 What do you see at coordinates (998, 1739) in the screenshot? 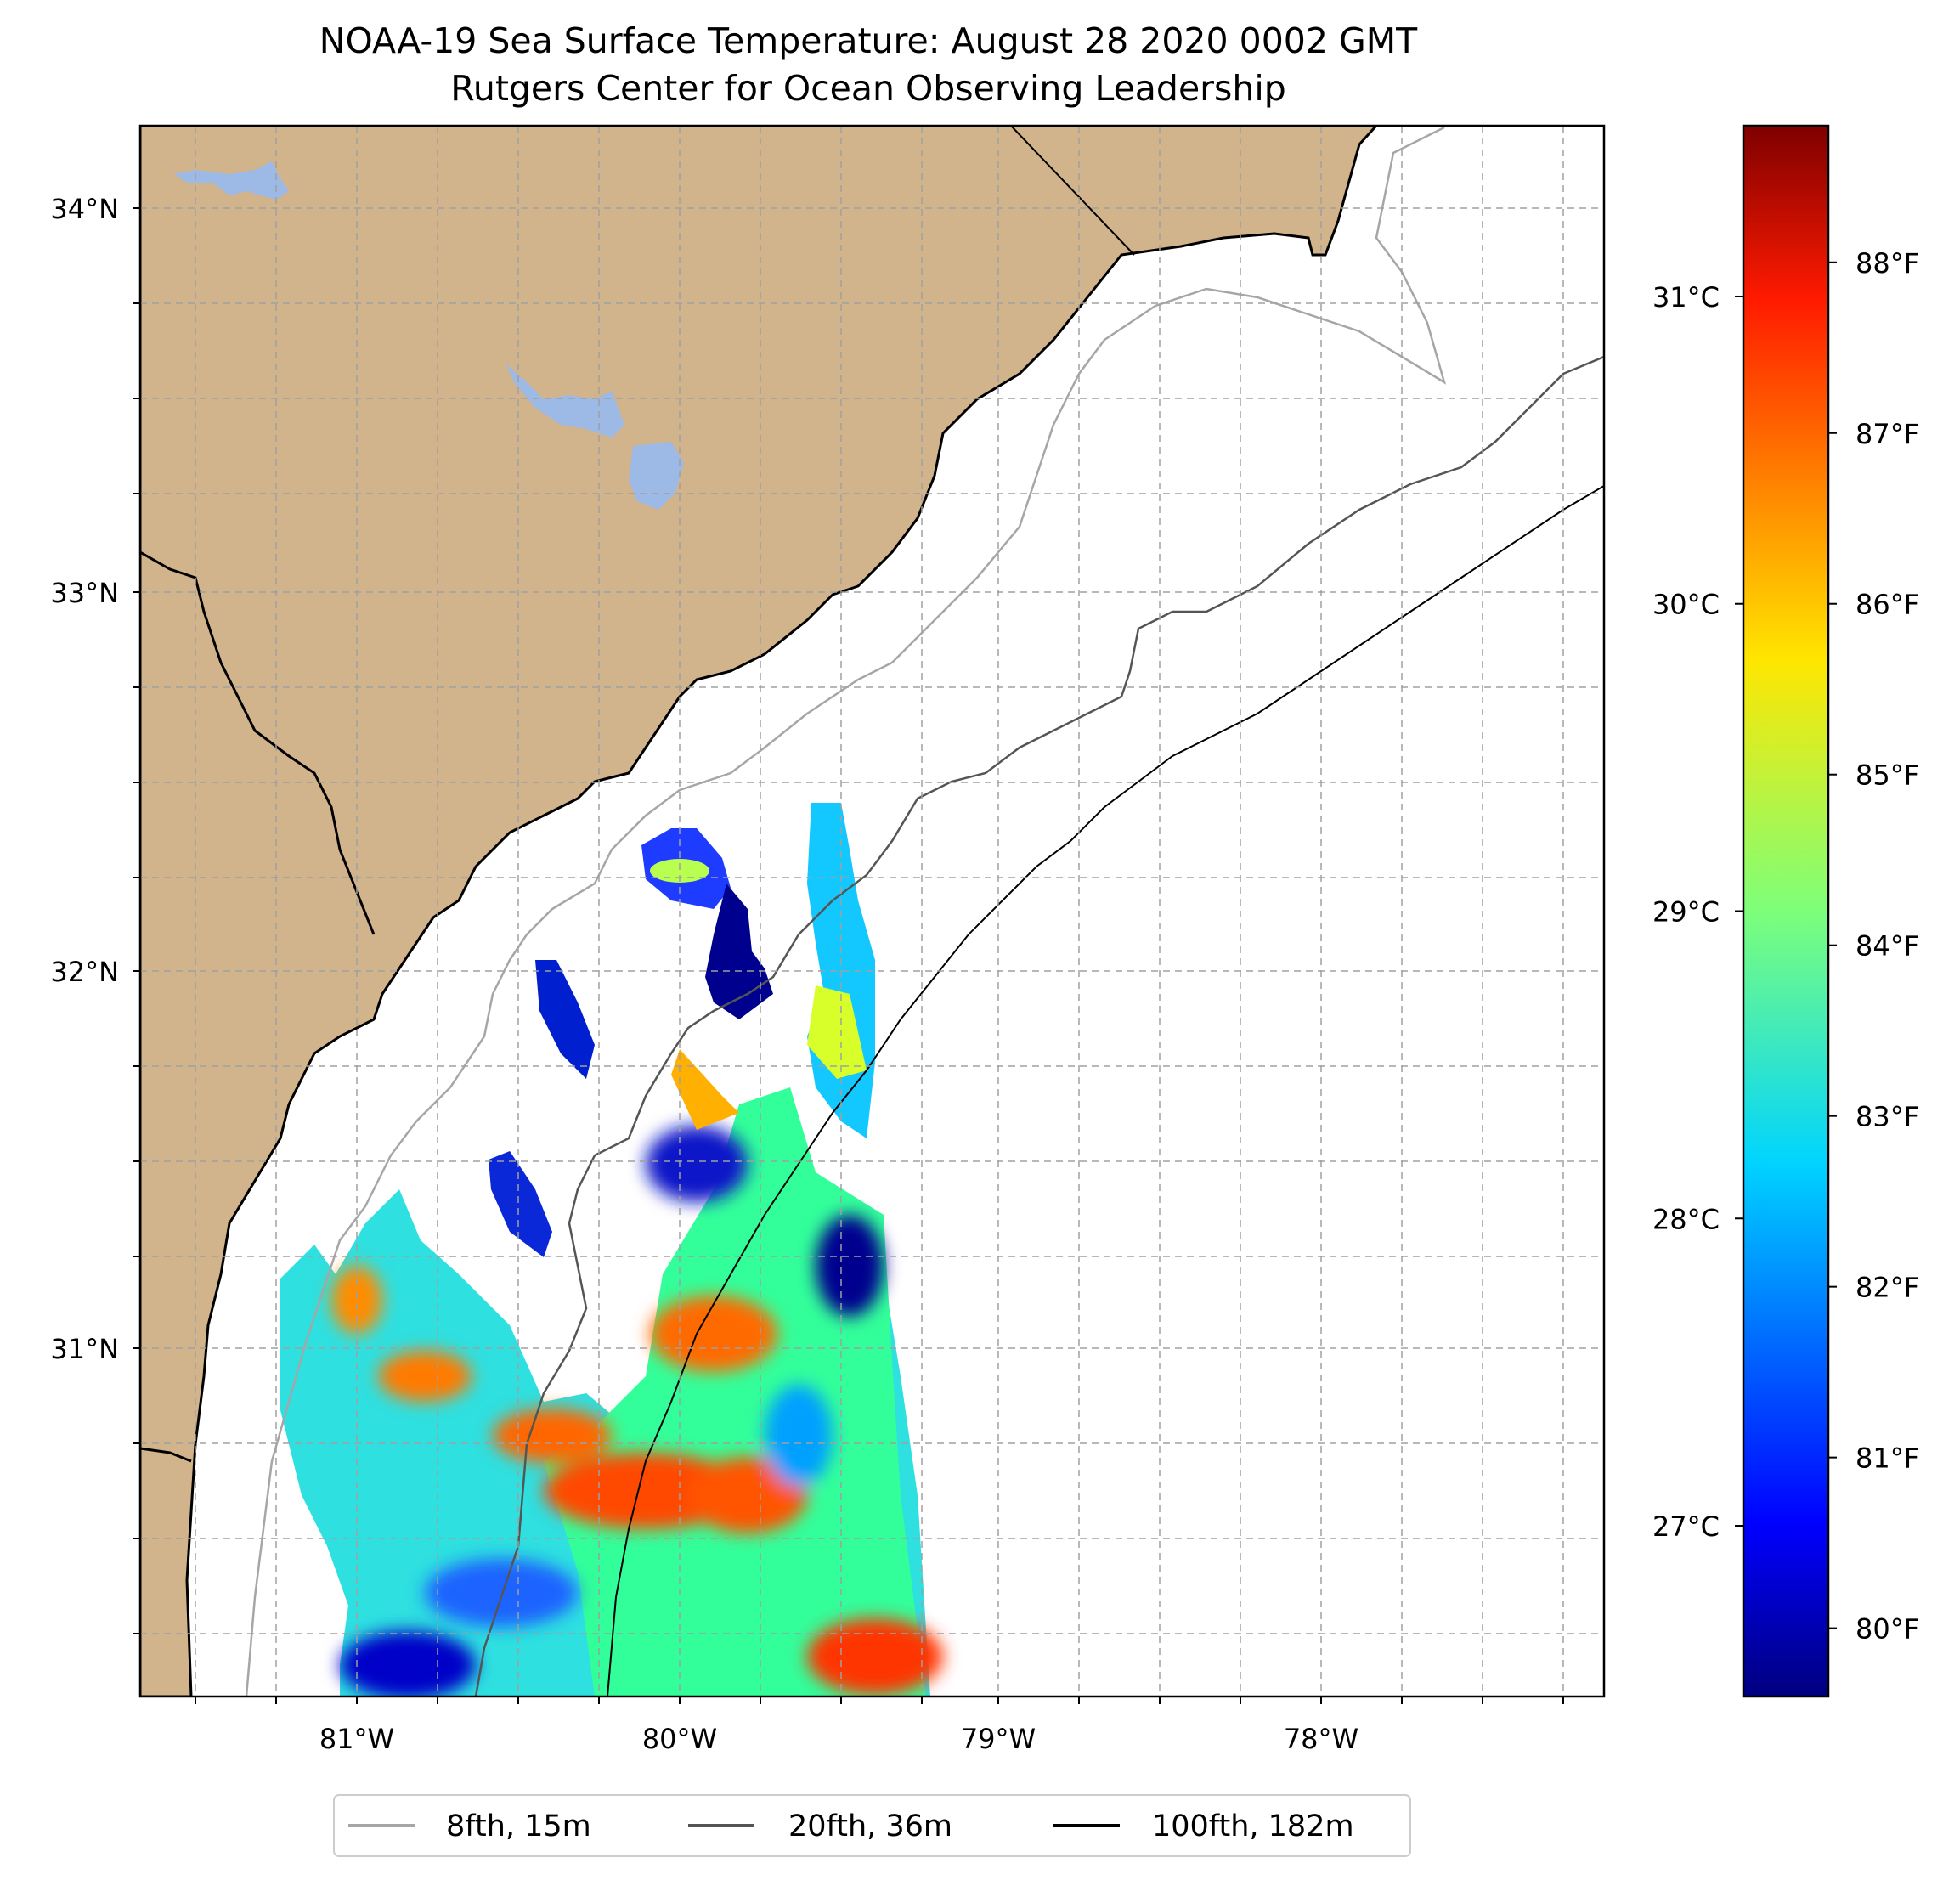
I see `lon-label-79w: 79°W` at bounding box center [998, 1739].